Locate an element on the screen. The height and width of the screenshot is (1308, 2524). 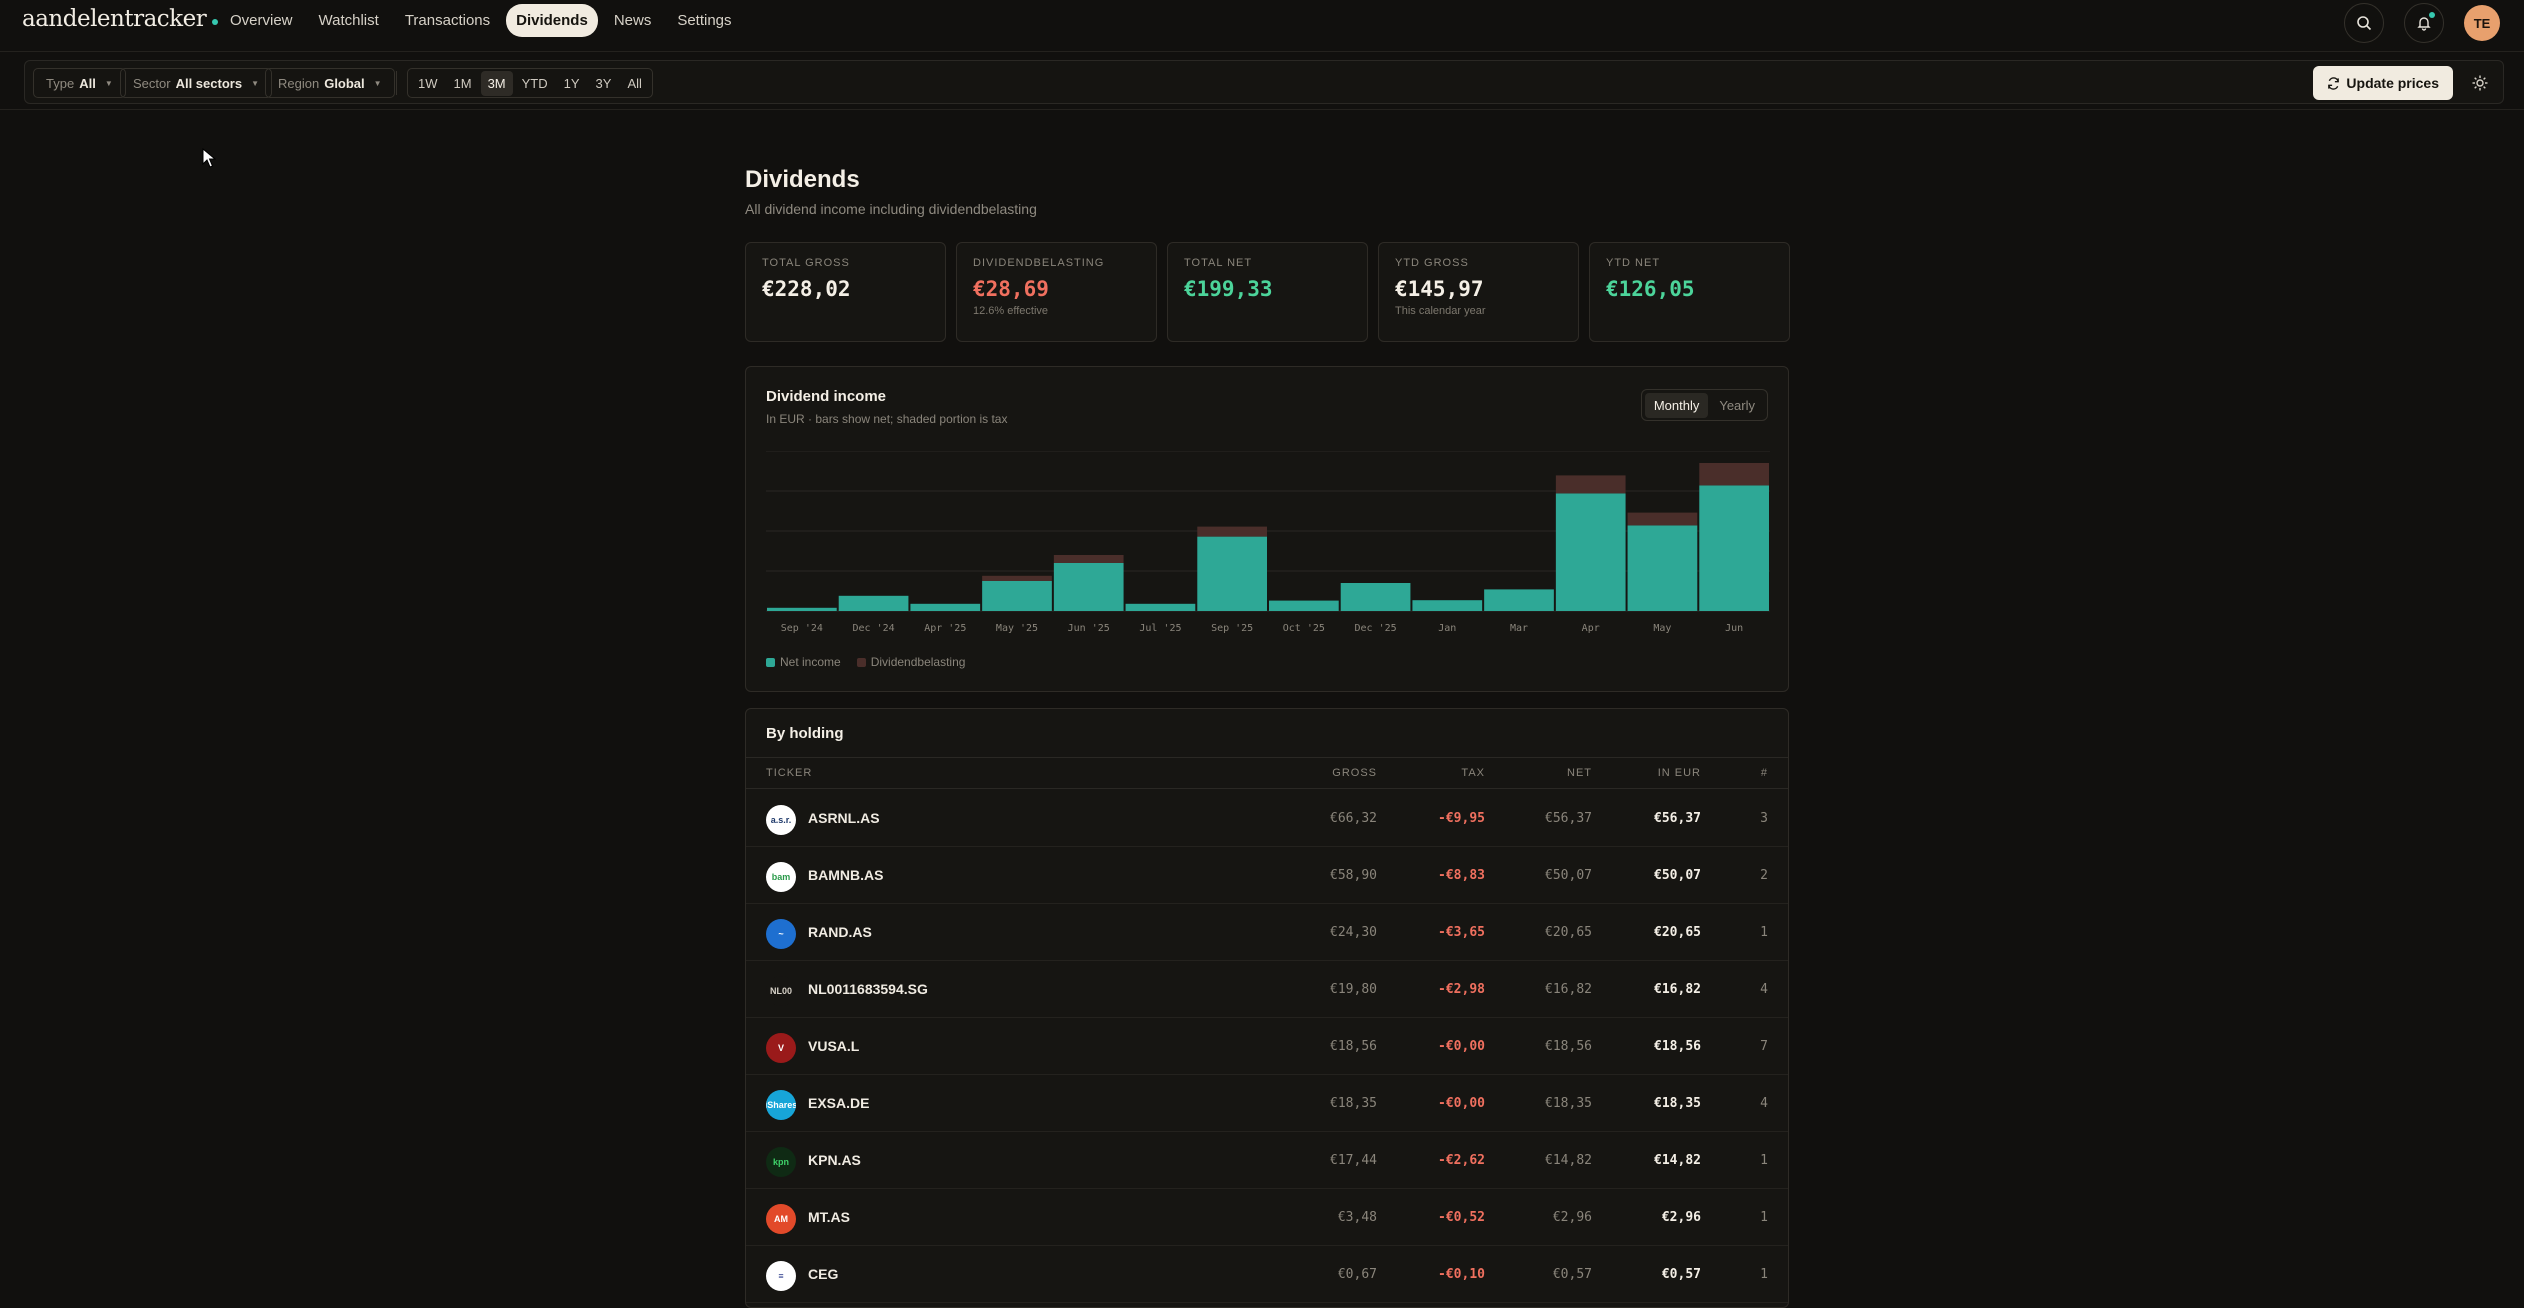
sector-filter: Sector All sectors ▼ is located at coordinates (196, 83).